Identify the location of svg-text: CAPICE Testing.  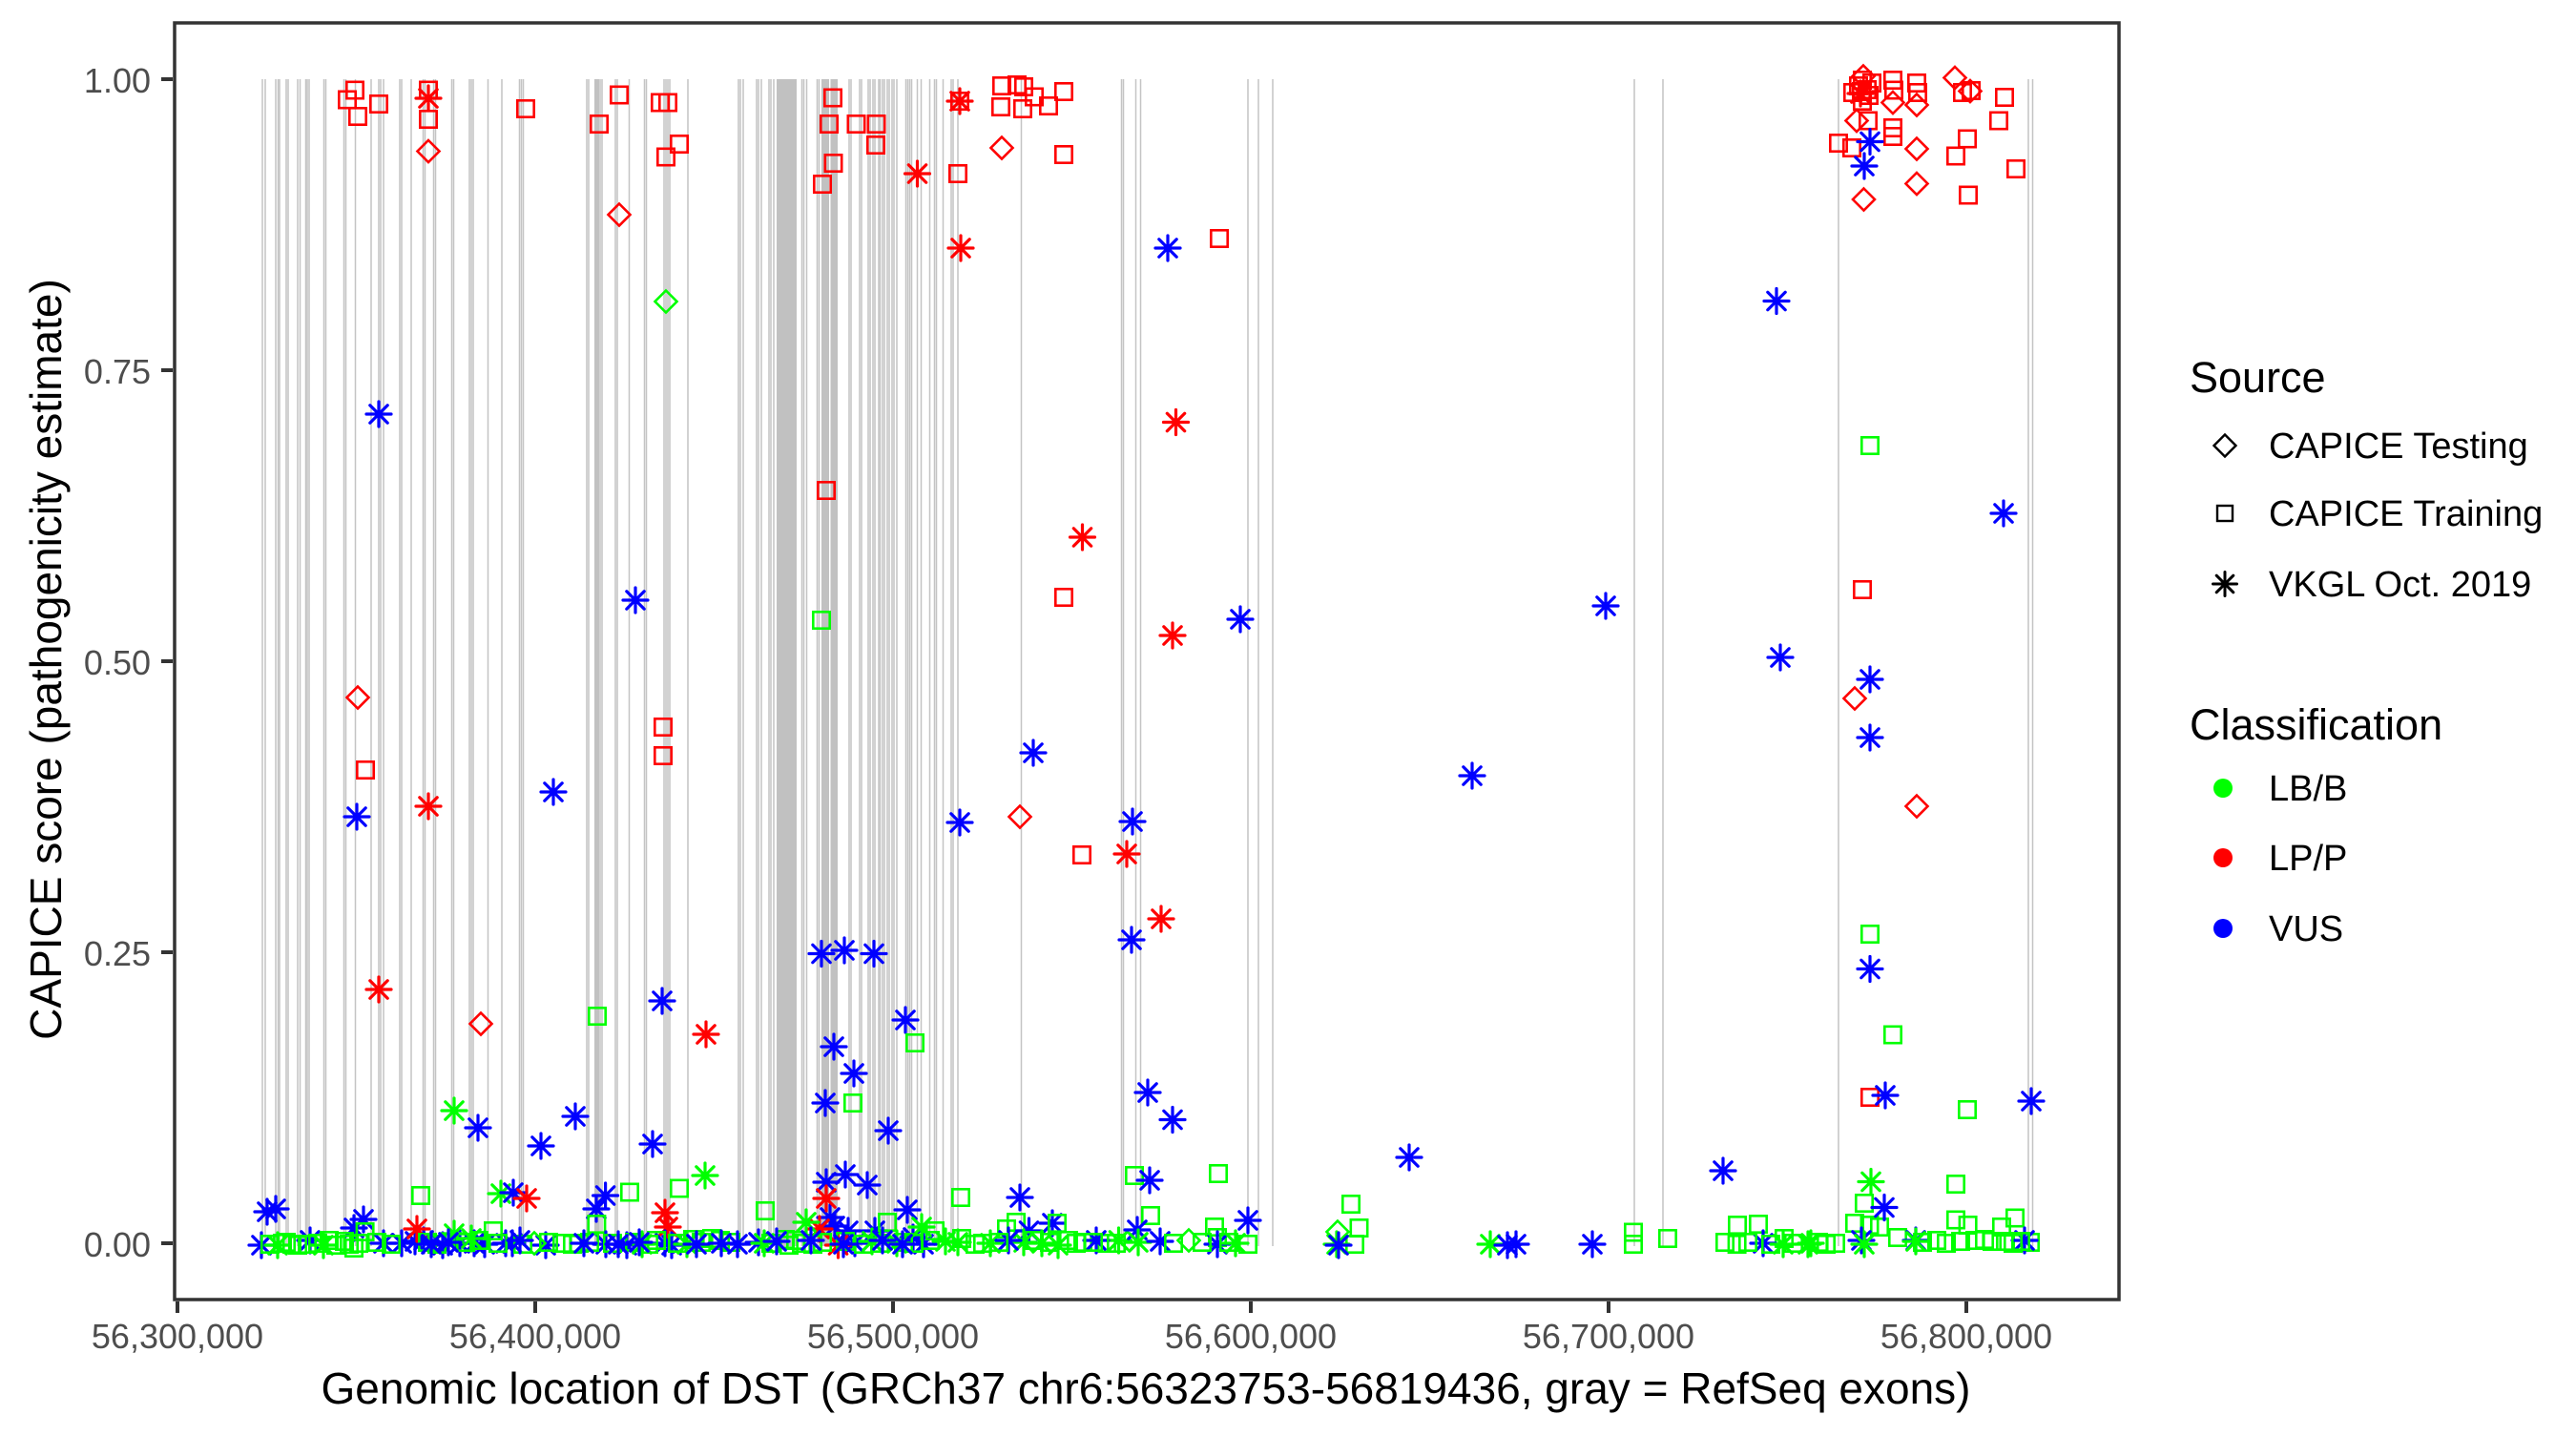
(2398, 447).